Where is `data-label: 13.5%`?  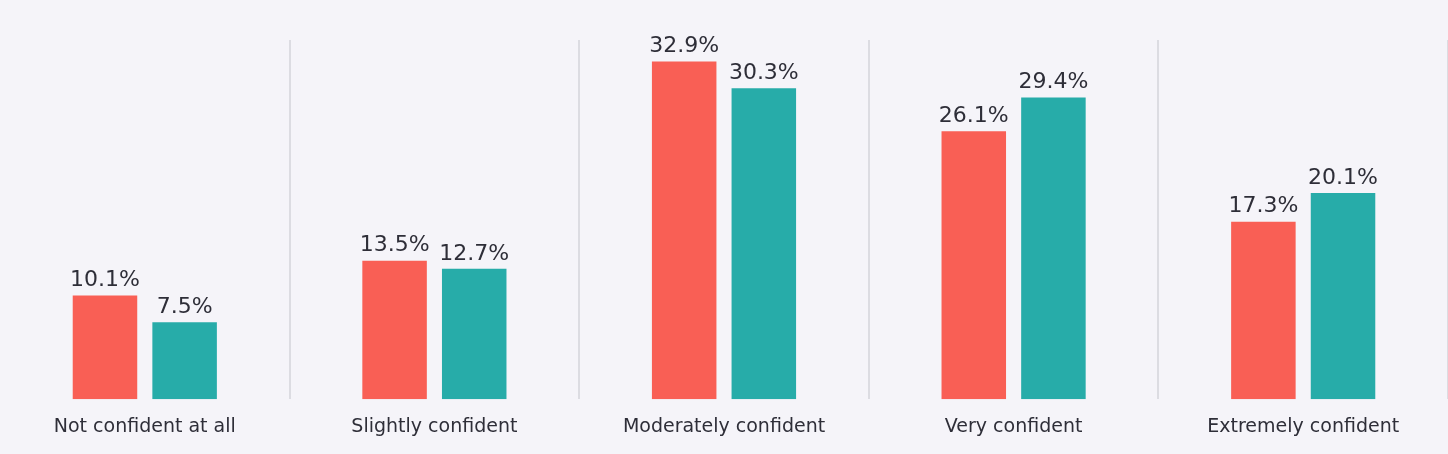 data-label: 13.5% is located at coordinates (394, 244).